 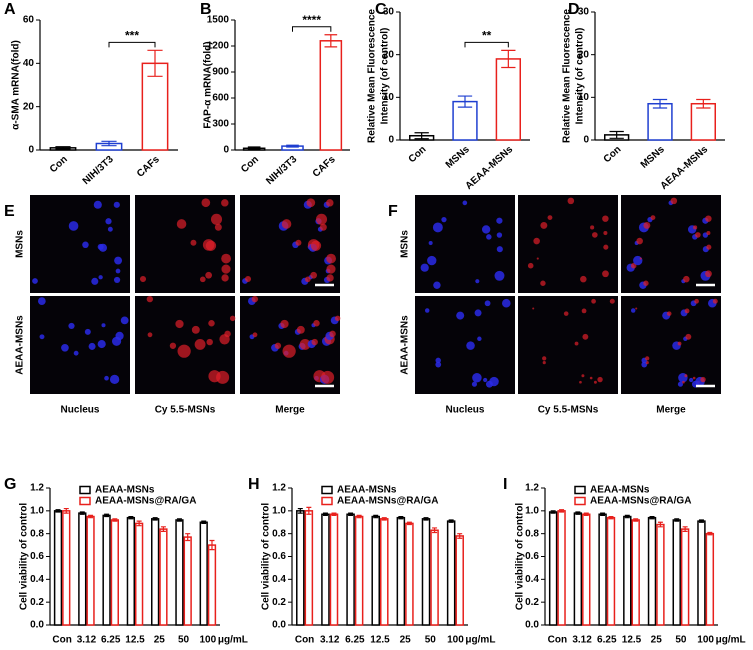 I want to click on panel-letter: E, so click(x=9, y=211).